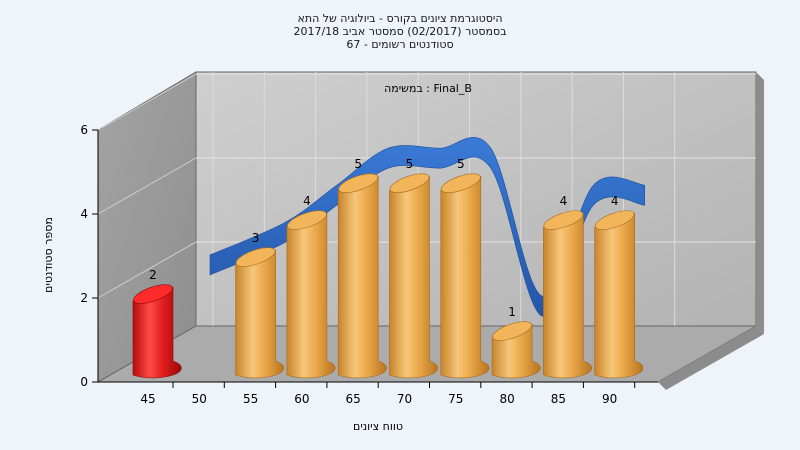  What do you see at coordinates (506, 399) in the screenshot?
I see `x-tick-label-7: 80` at bounding box center [506, 399].